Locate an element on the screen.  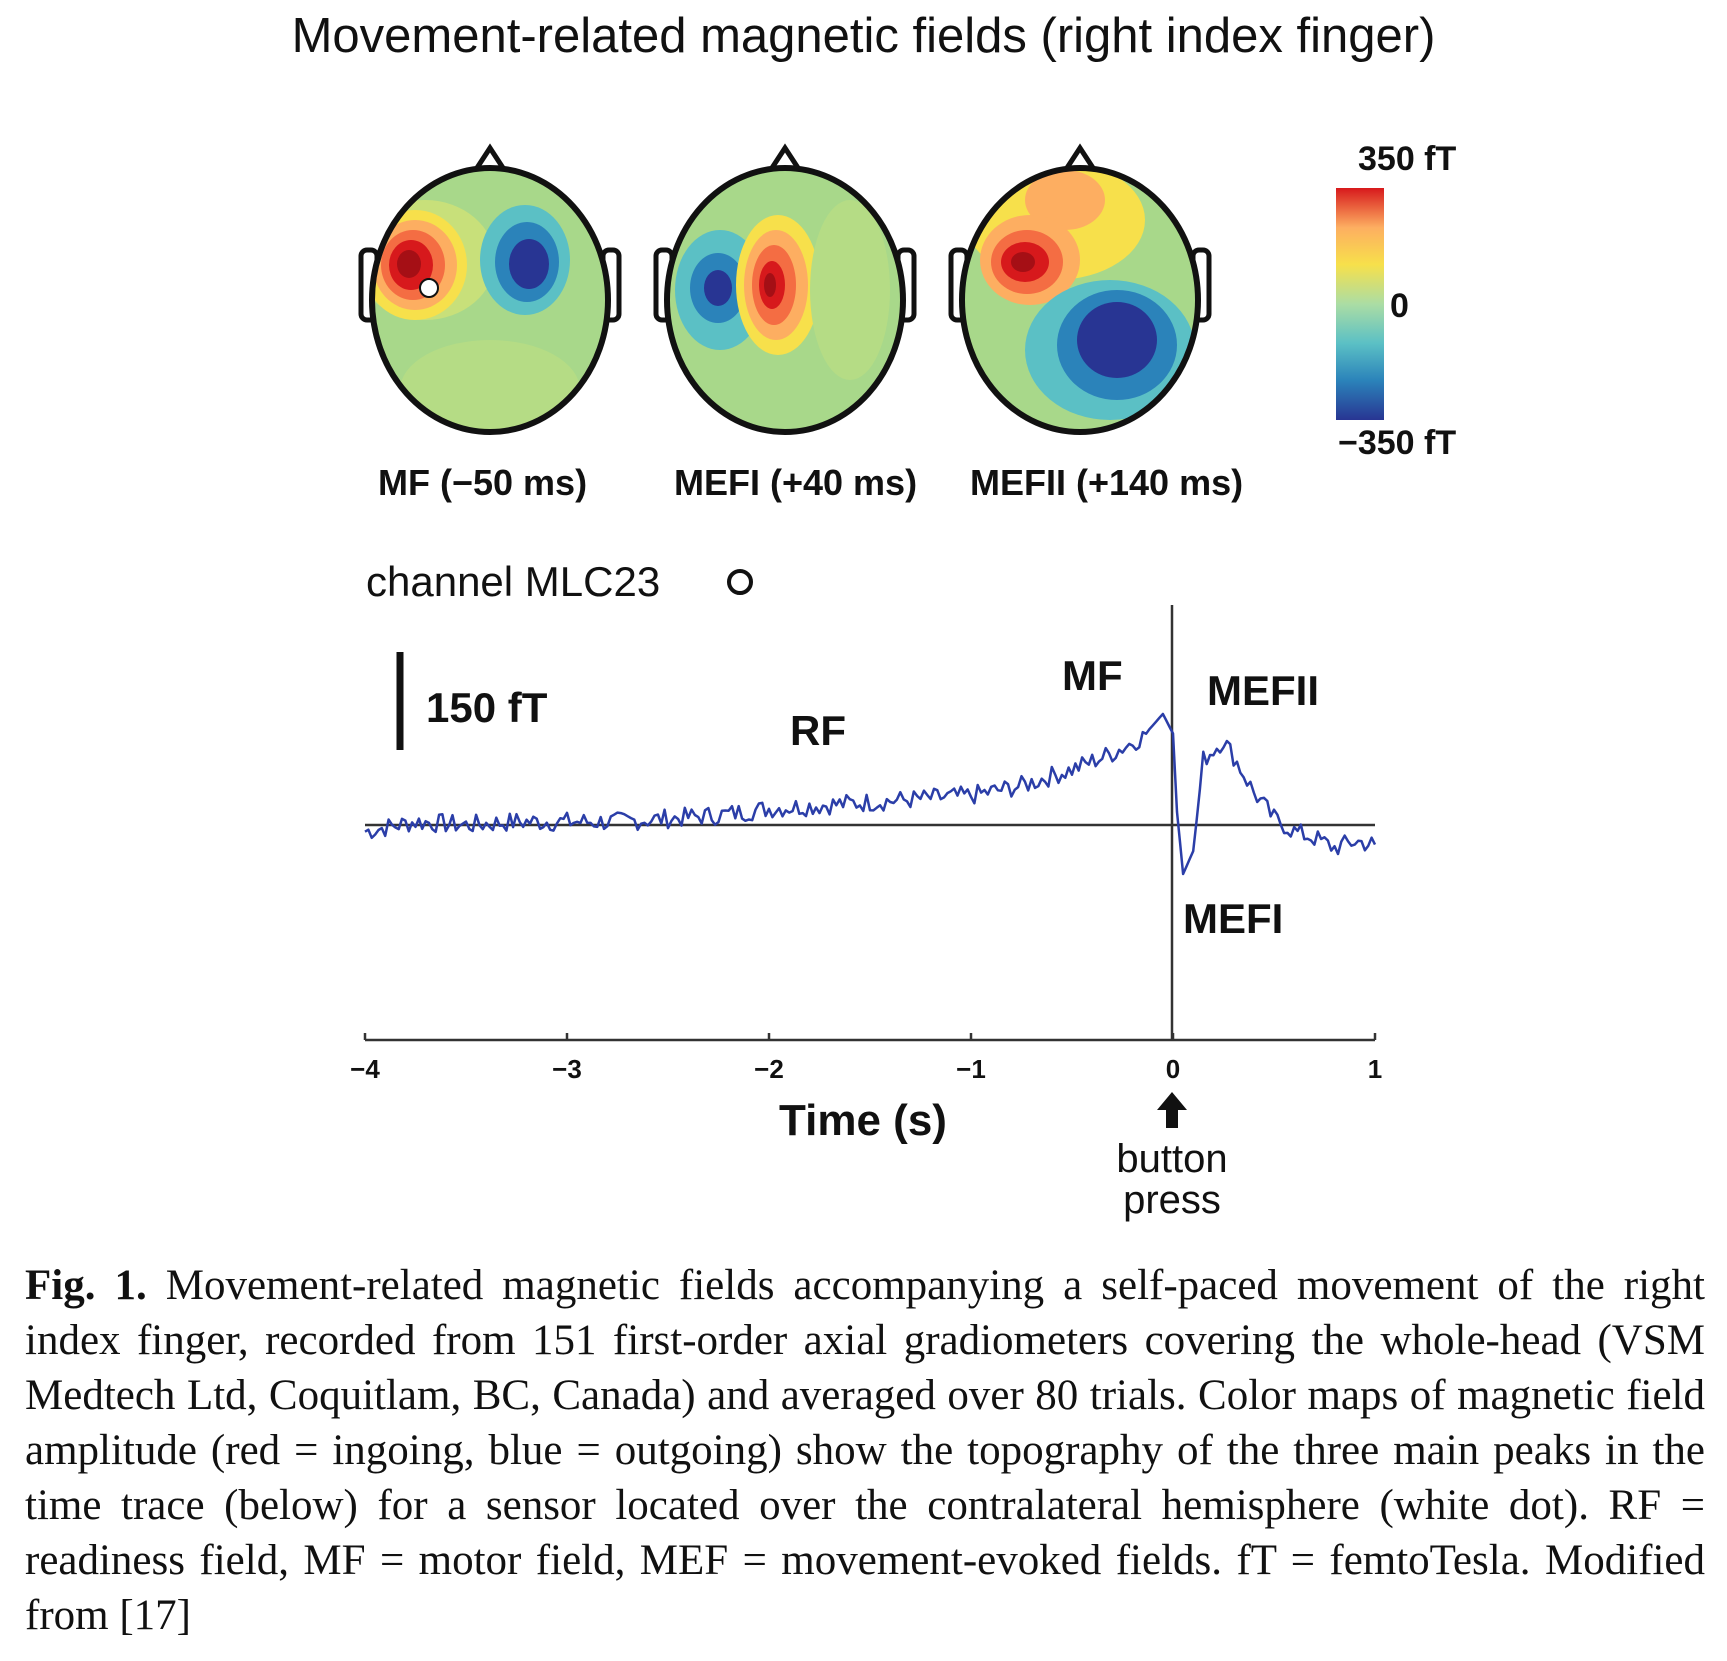
colorbar-mid-label: 0 is located at coordinates (1399, 306).